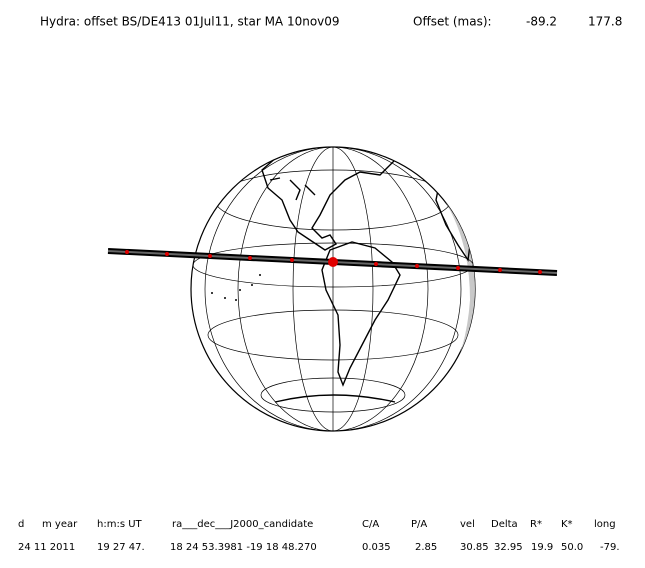 Image resolution: width=645 pixels, height=568 pixels. Describe the element at coordinates (508, 547) in the screenshot. I see `table-cell: 32.95` at that location.